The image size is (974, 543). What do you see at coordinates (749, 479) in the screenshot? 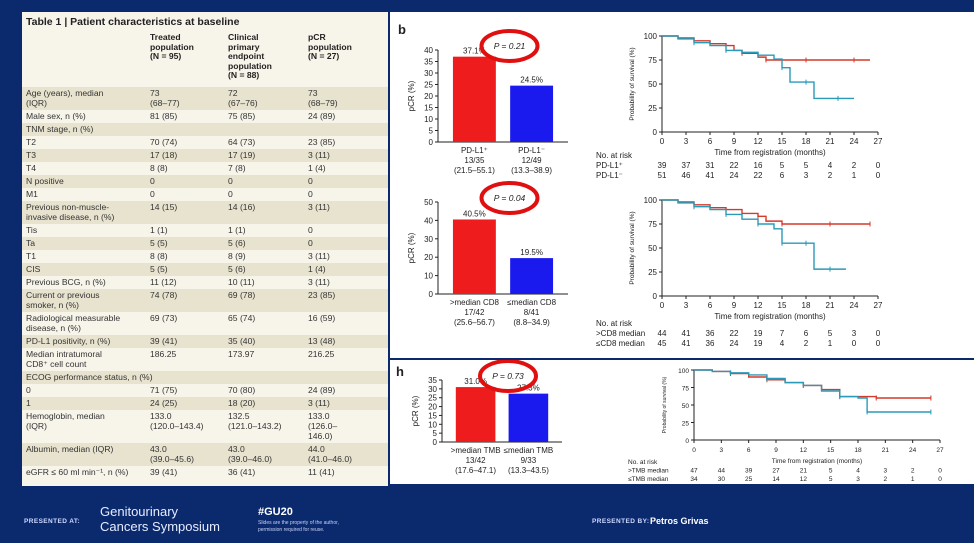
I see `risk-table-value: 25` at bounding box center [749, 479].